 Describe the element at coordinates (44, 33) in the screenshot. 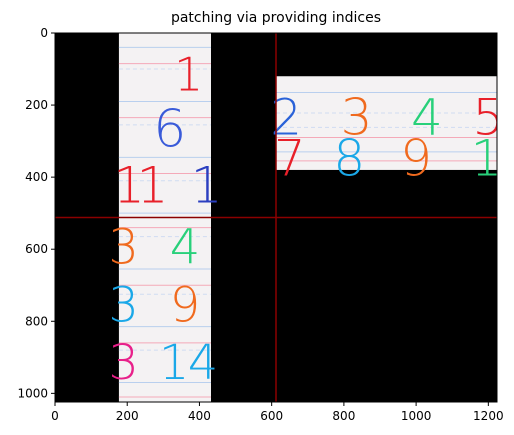

I see `y-tick-label: 0` at that location.